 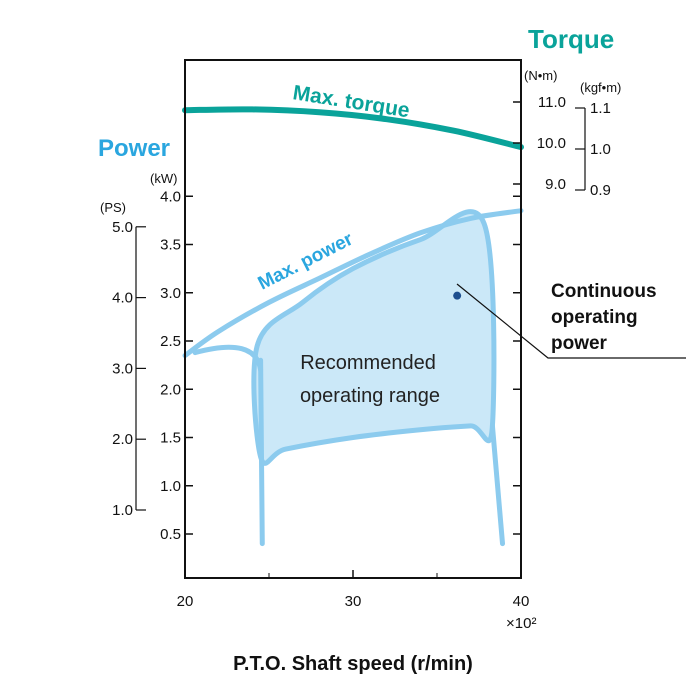 I want to click on ps-tick-label: 2.0, so click(x=122, y=439).